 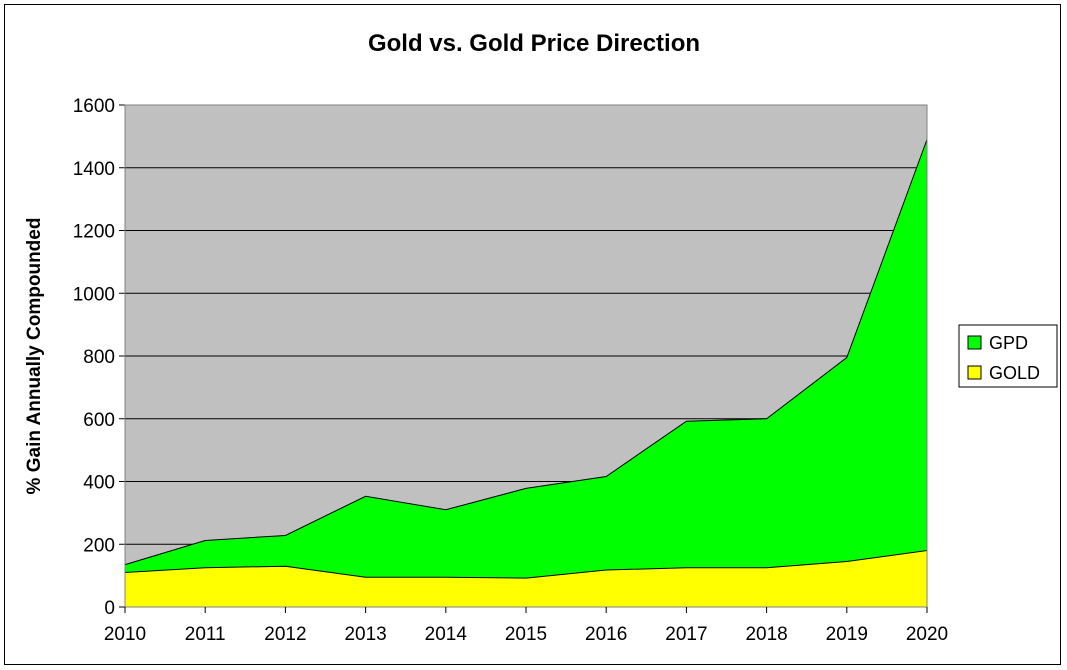 I want to click on y-tick-label: 1000, so click(x=94, y=294).